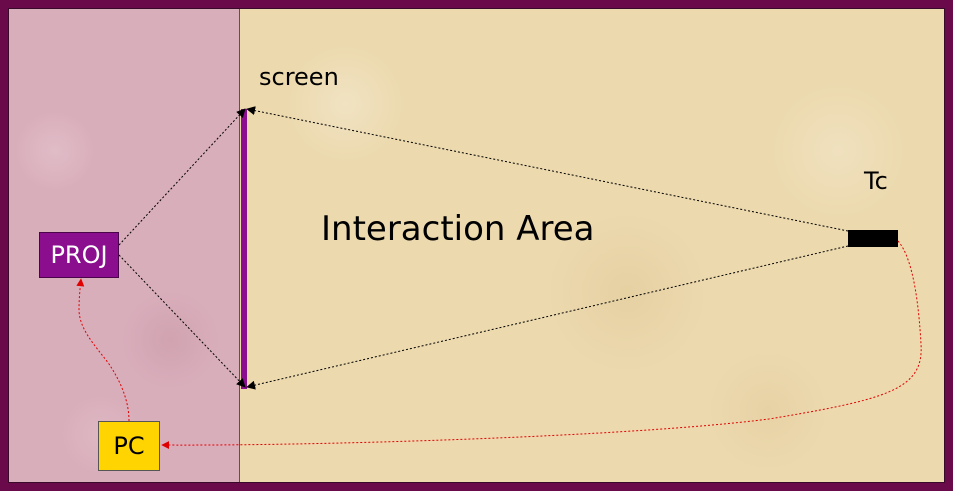  I want to click on pc-box: PC, so click(129, 446).